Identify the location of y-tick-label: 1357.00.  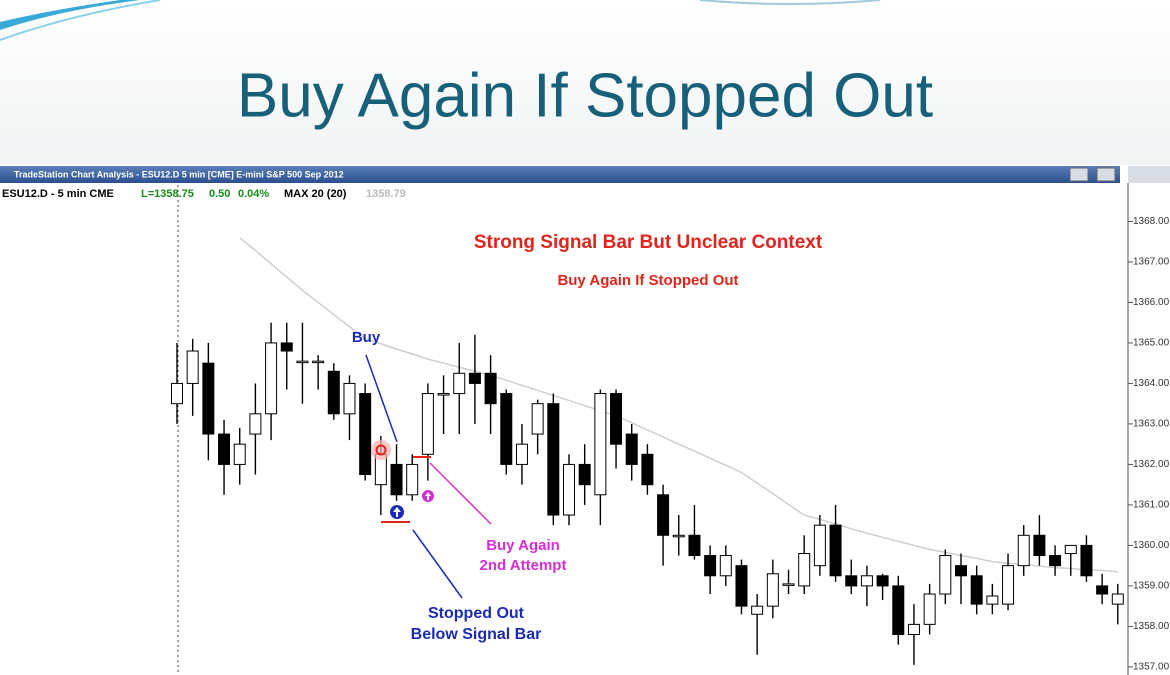
(1151, 667).